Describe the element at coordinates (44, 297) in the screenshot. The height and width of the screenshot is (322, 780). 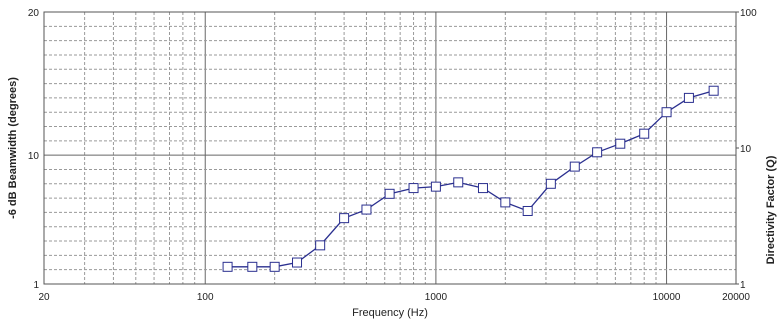
I see `x-tick-label: 20` at that location.